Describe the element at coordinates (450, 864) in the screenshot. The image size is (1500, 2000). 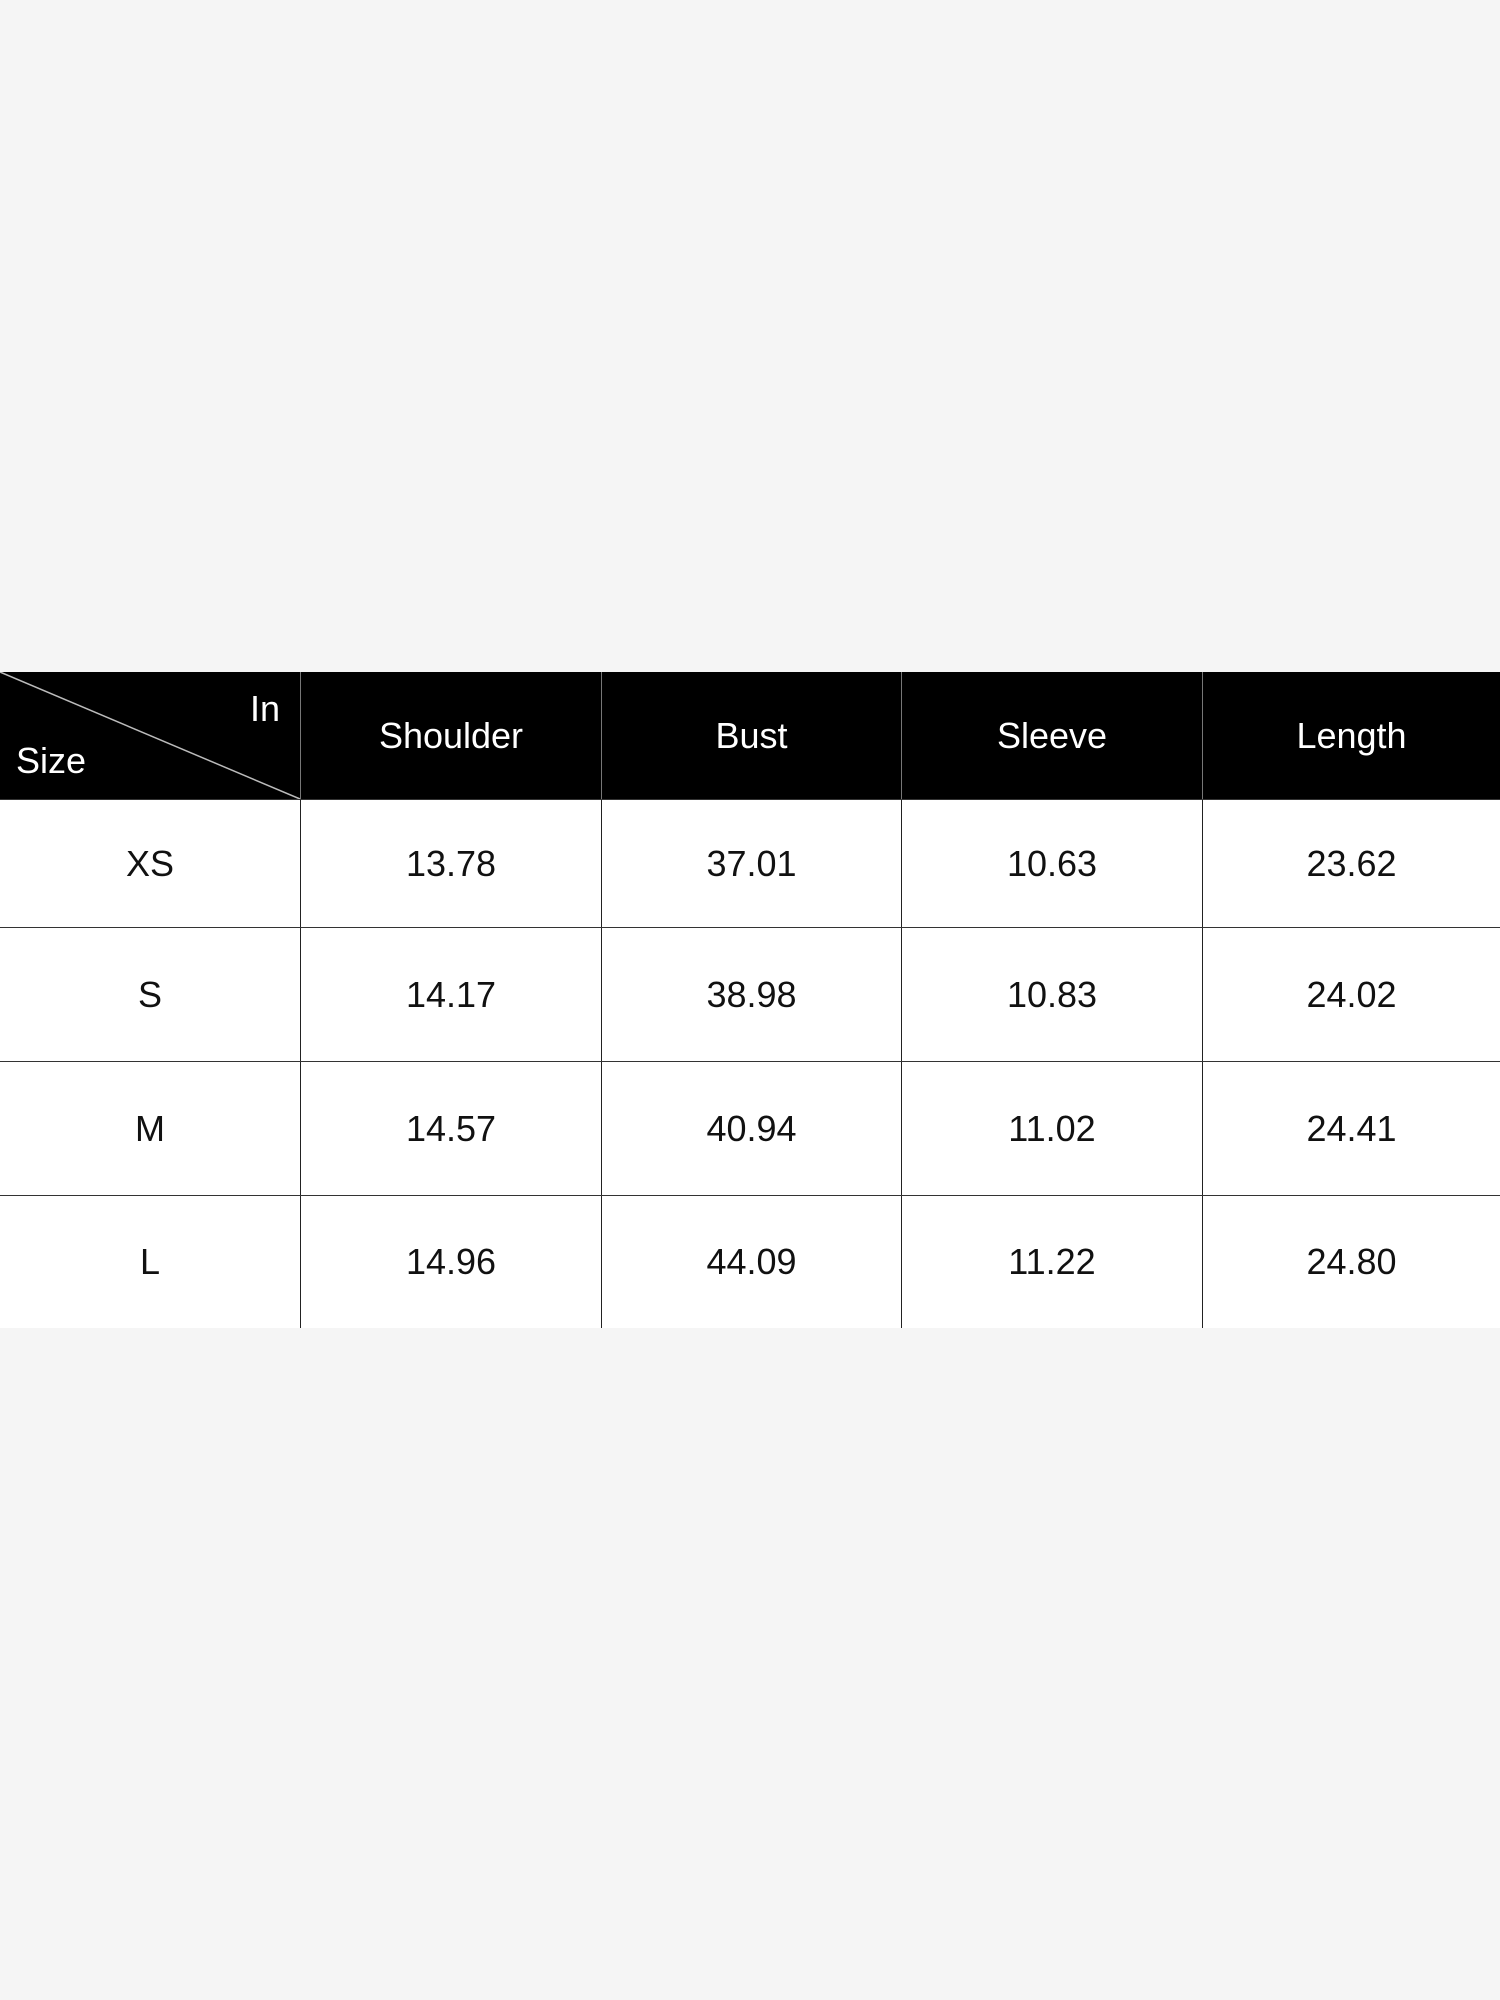
I see `measurement-cell: 13.78` at that location.